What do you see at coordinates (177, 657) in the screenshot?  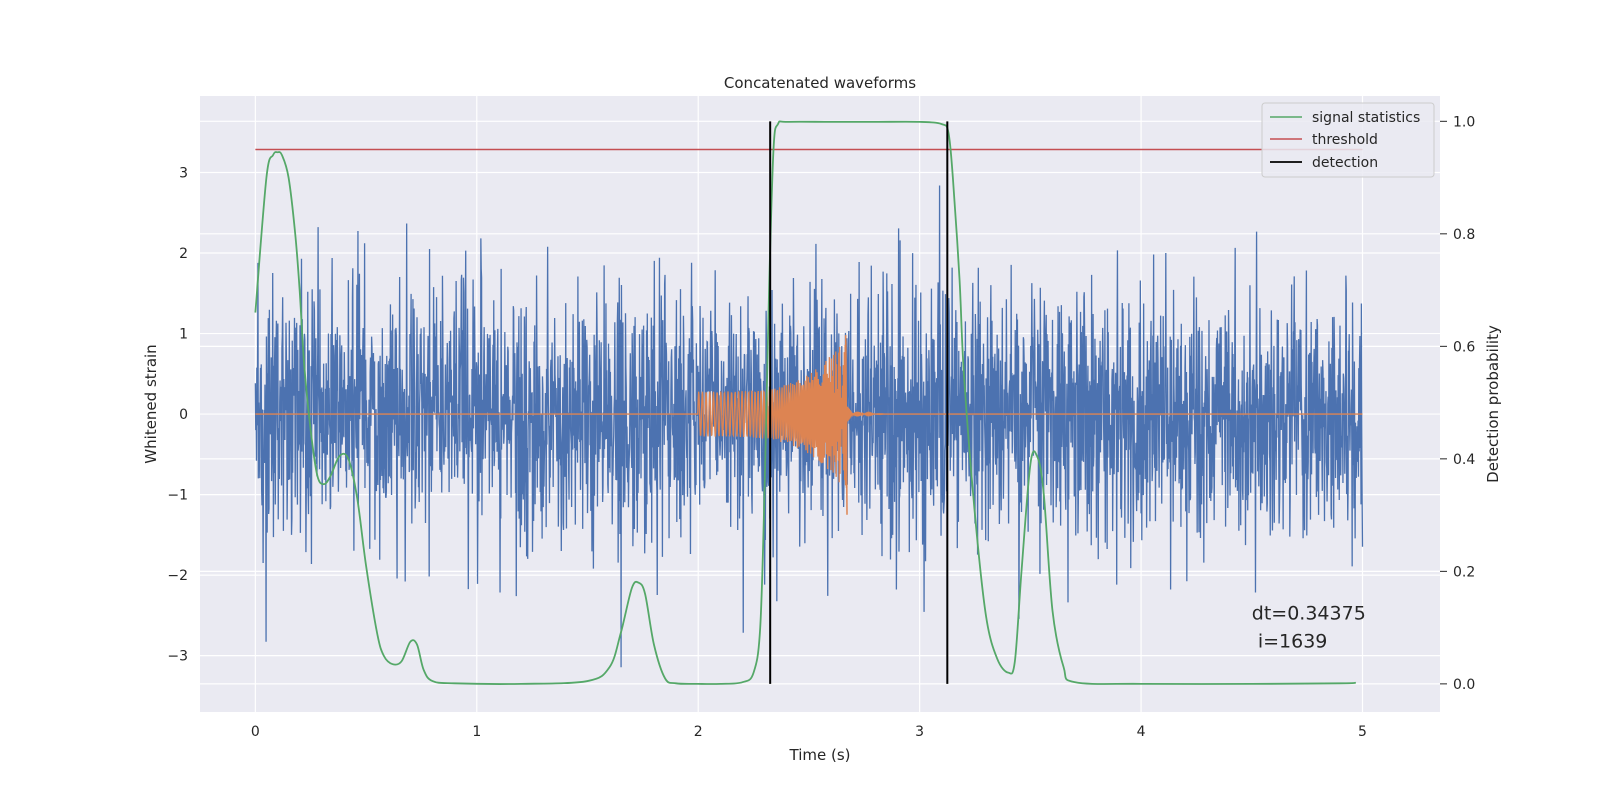 I see `y-tick-label: −3` at bounding box center [177, 657].